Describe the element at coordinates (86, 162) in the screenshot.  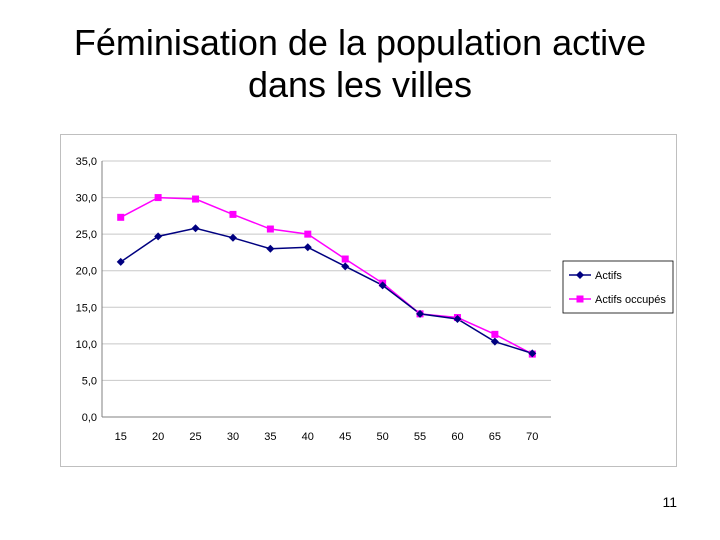
I see `y-tick-label: 35,0` at that location.